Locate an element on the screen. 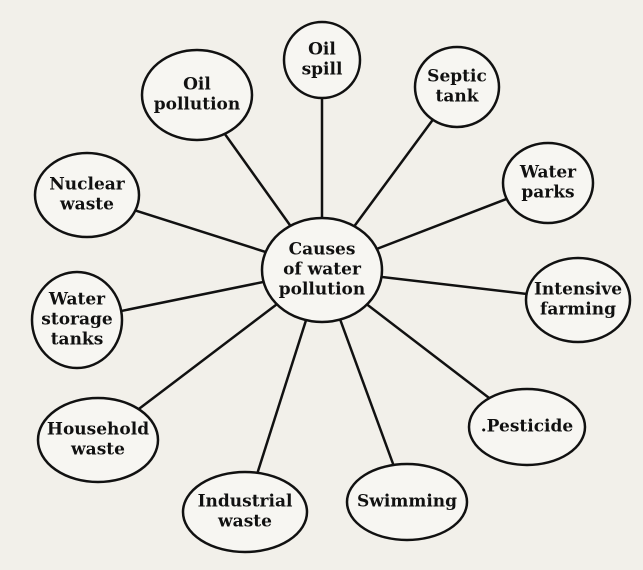 This screenshot has width=643, height=570. node-label: Causes is located at coordinates (322, 250).